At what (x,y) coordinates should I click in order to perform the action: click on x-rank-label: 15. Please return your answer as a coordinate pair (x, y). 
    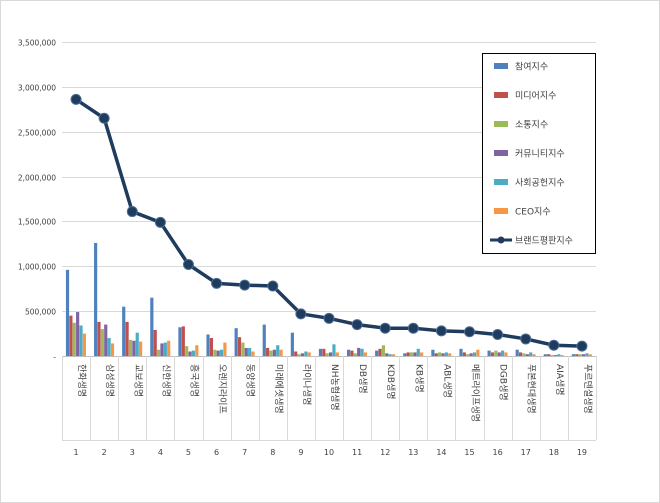
    Looking at the image, I should click on (469, 452).